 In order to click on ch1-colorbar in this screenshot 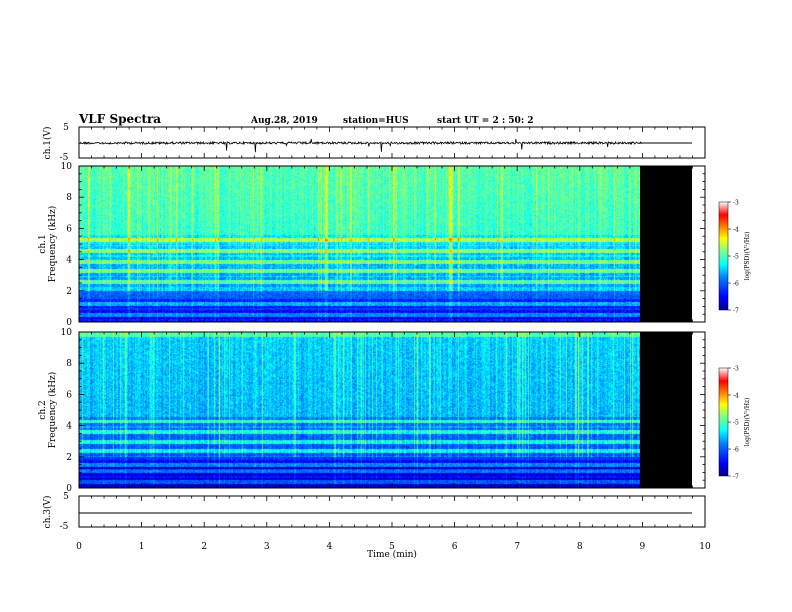, I will do `click(723, 256)`.